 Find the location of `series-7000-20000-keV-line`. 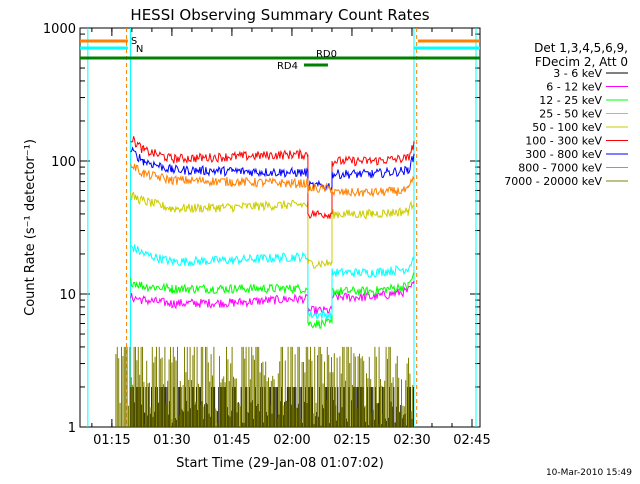

series-7000-20000-keV-line is located at coordinates (264, 386).